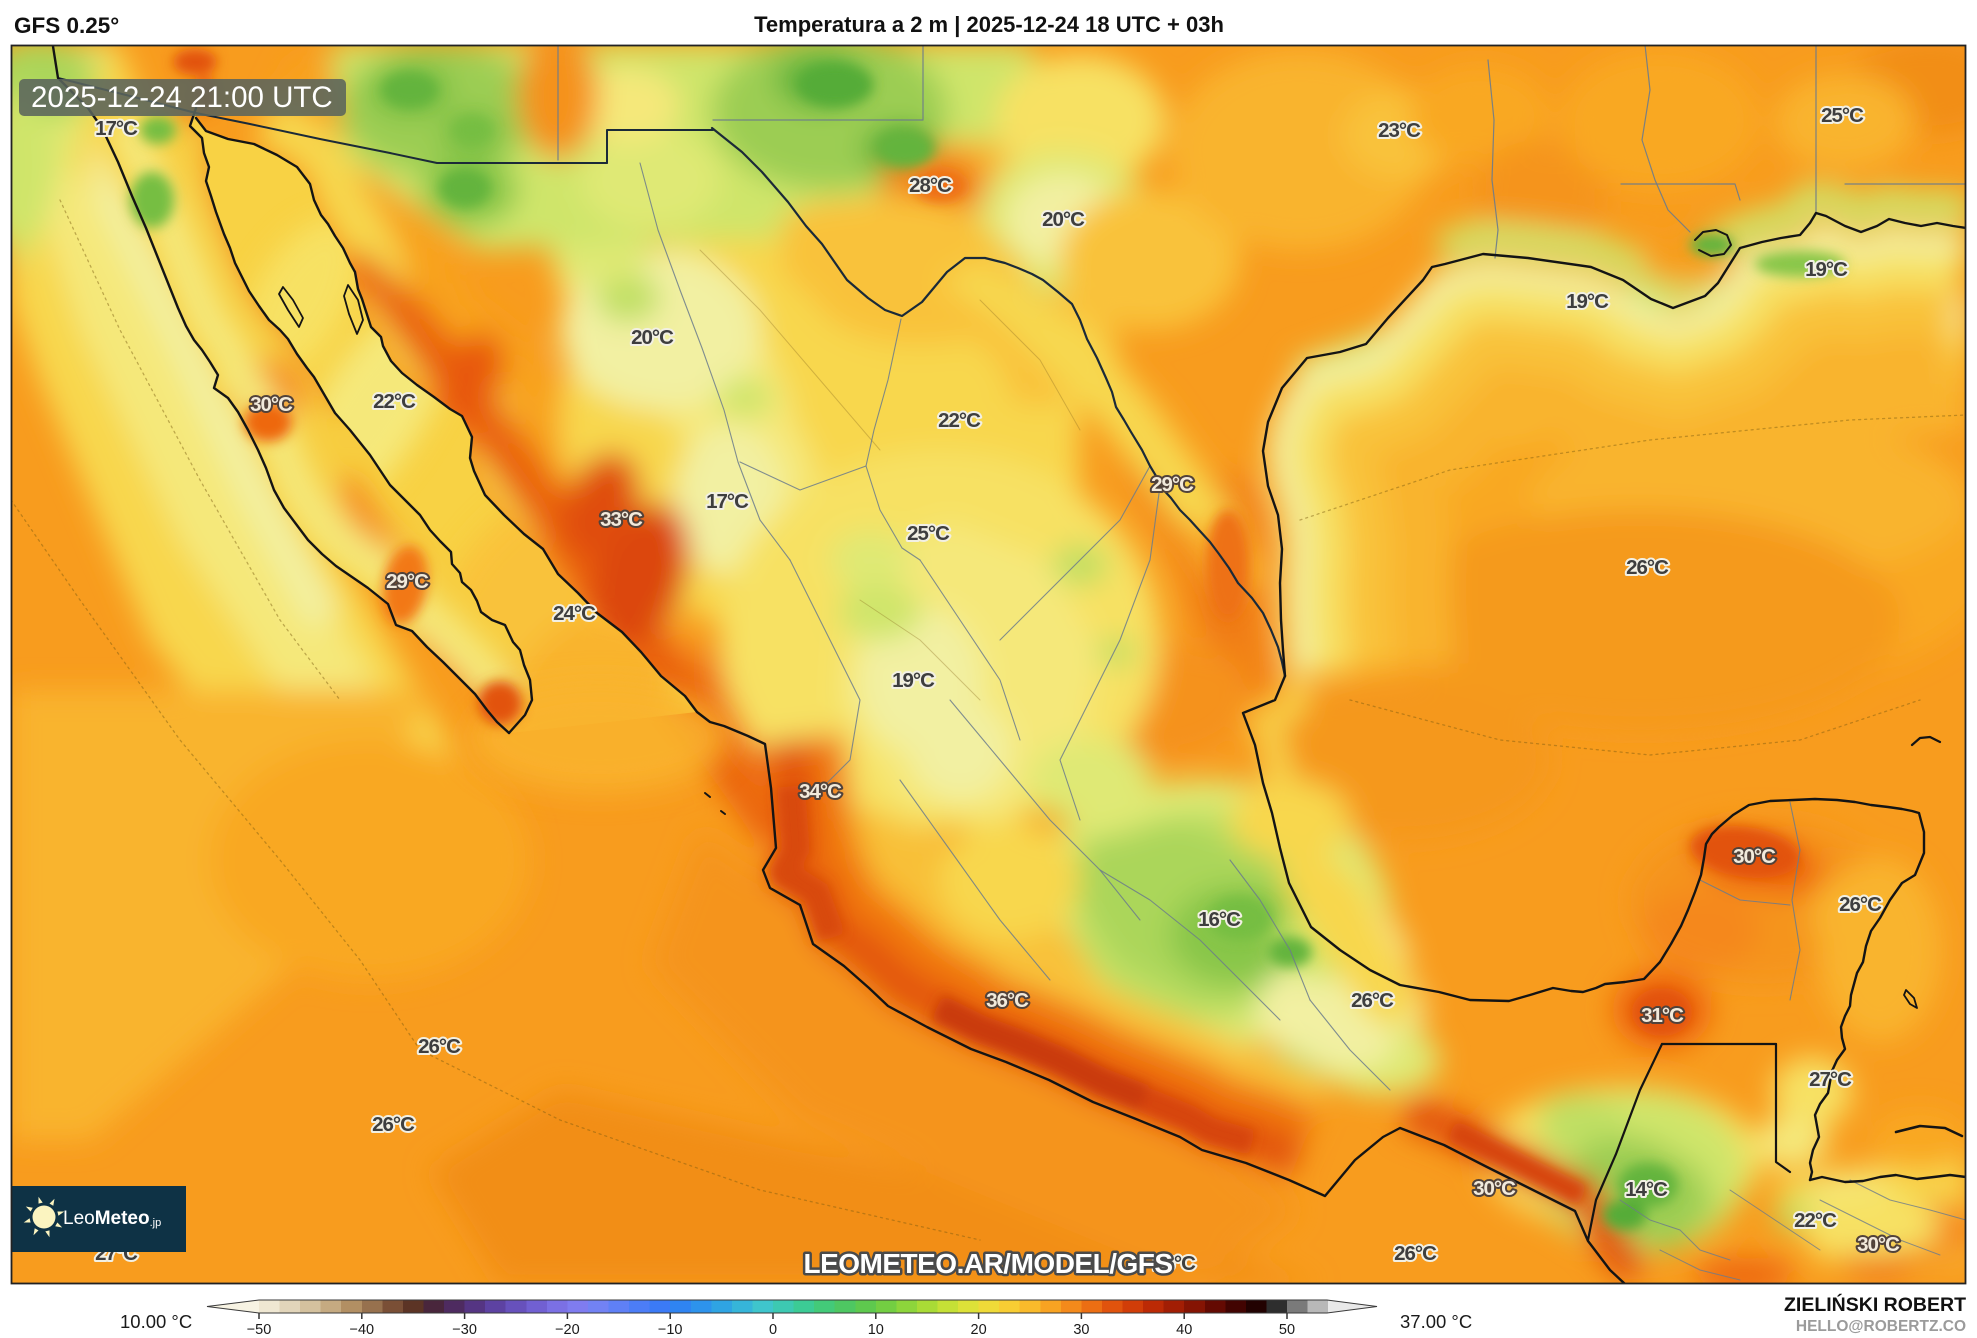 This screenshot has width=1977, height=1338. What do you see at coordinates (1081, 1330) in the screenshot?
I see `svg-text: 30` at bounding box center [1081, 1330].